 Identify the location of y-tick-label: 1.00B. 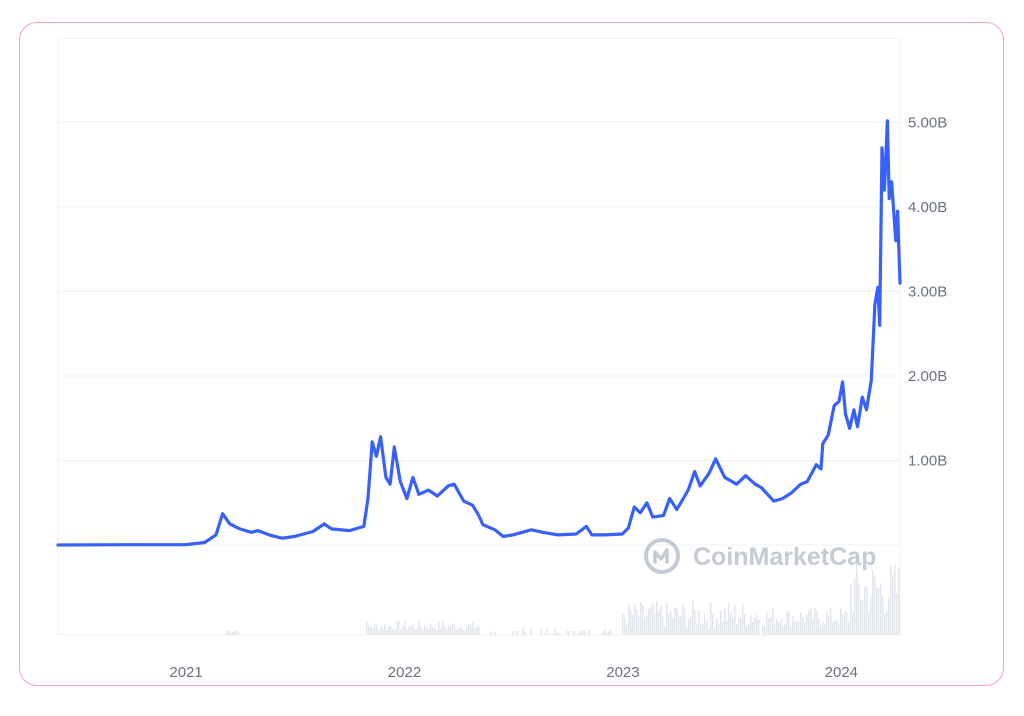
(927, 461).